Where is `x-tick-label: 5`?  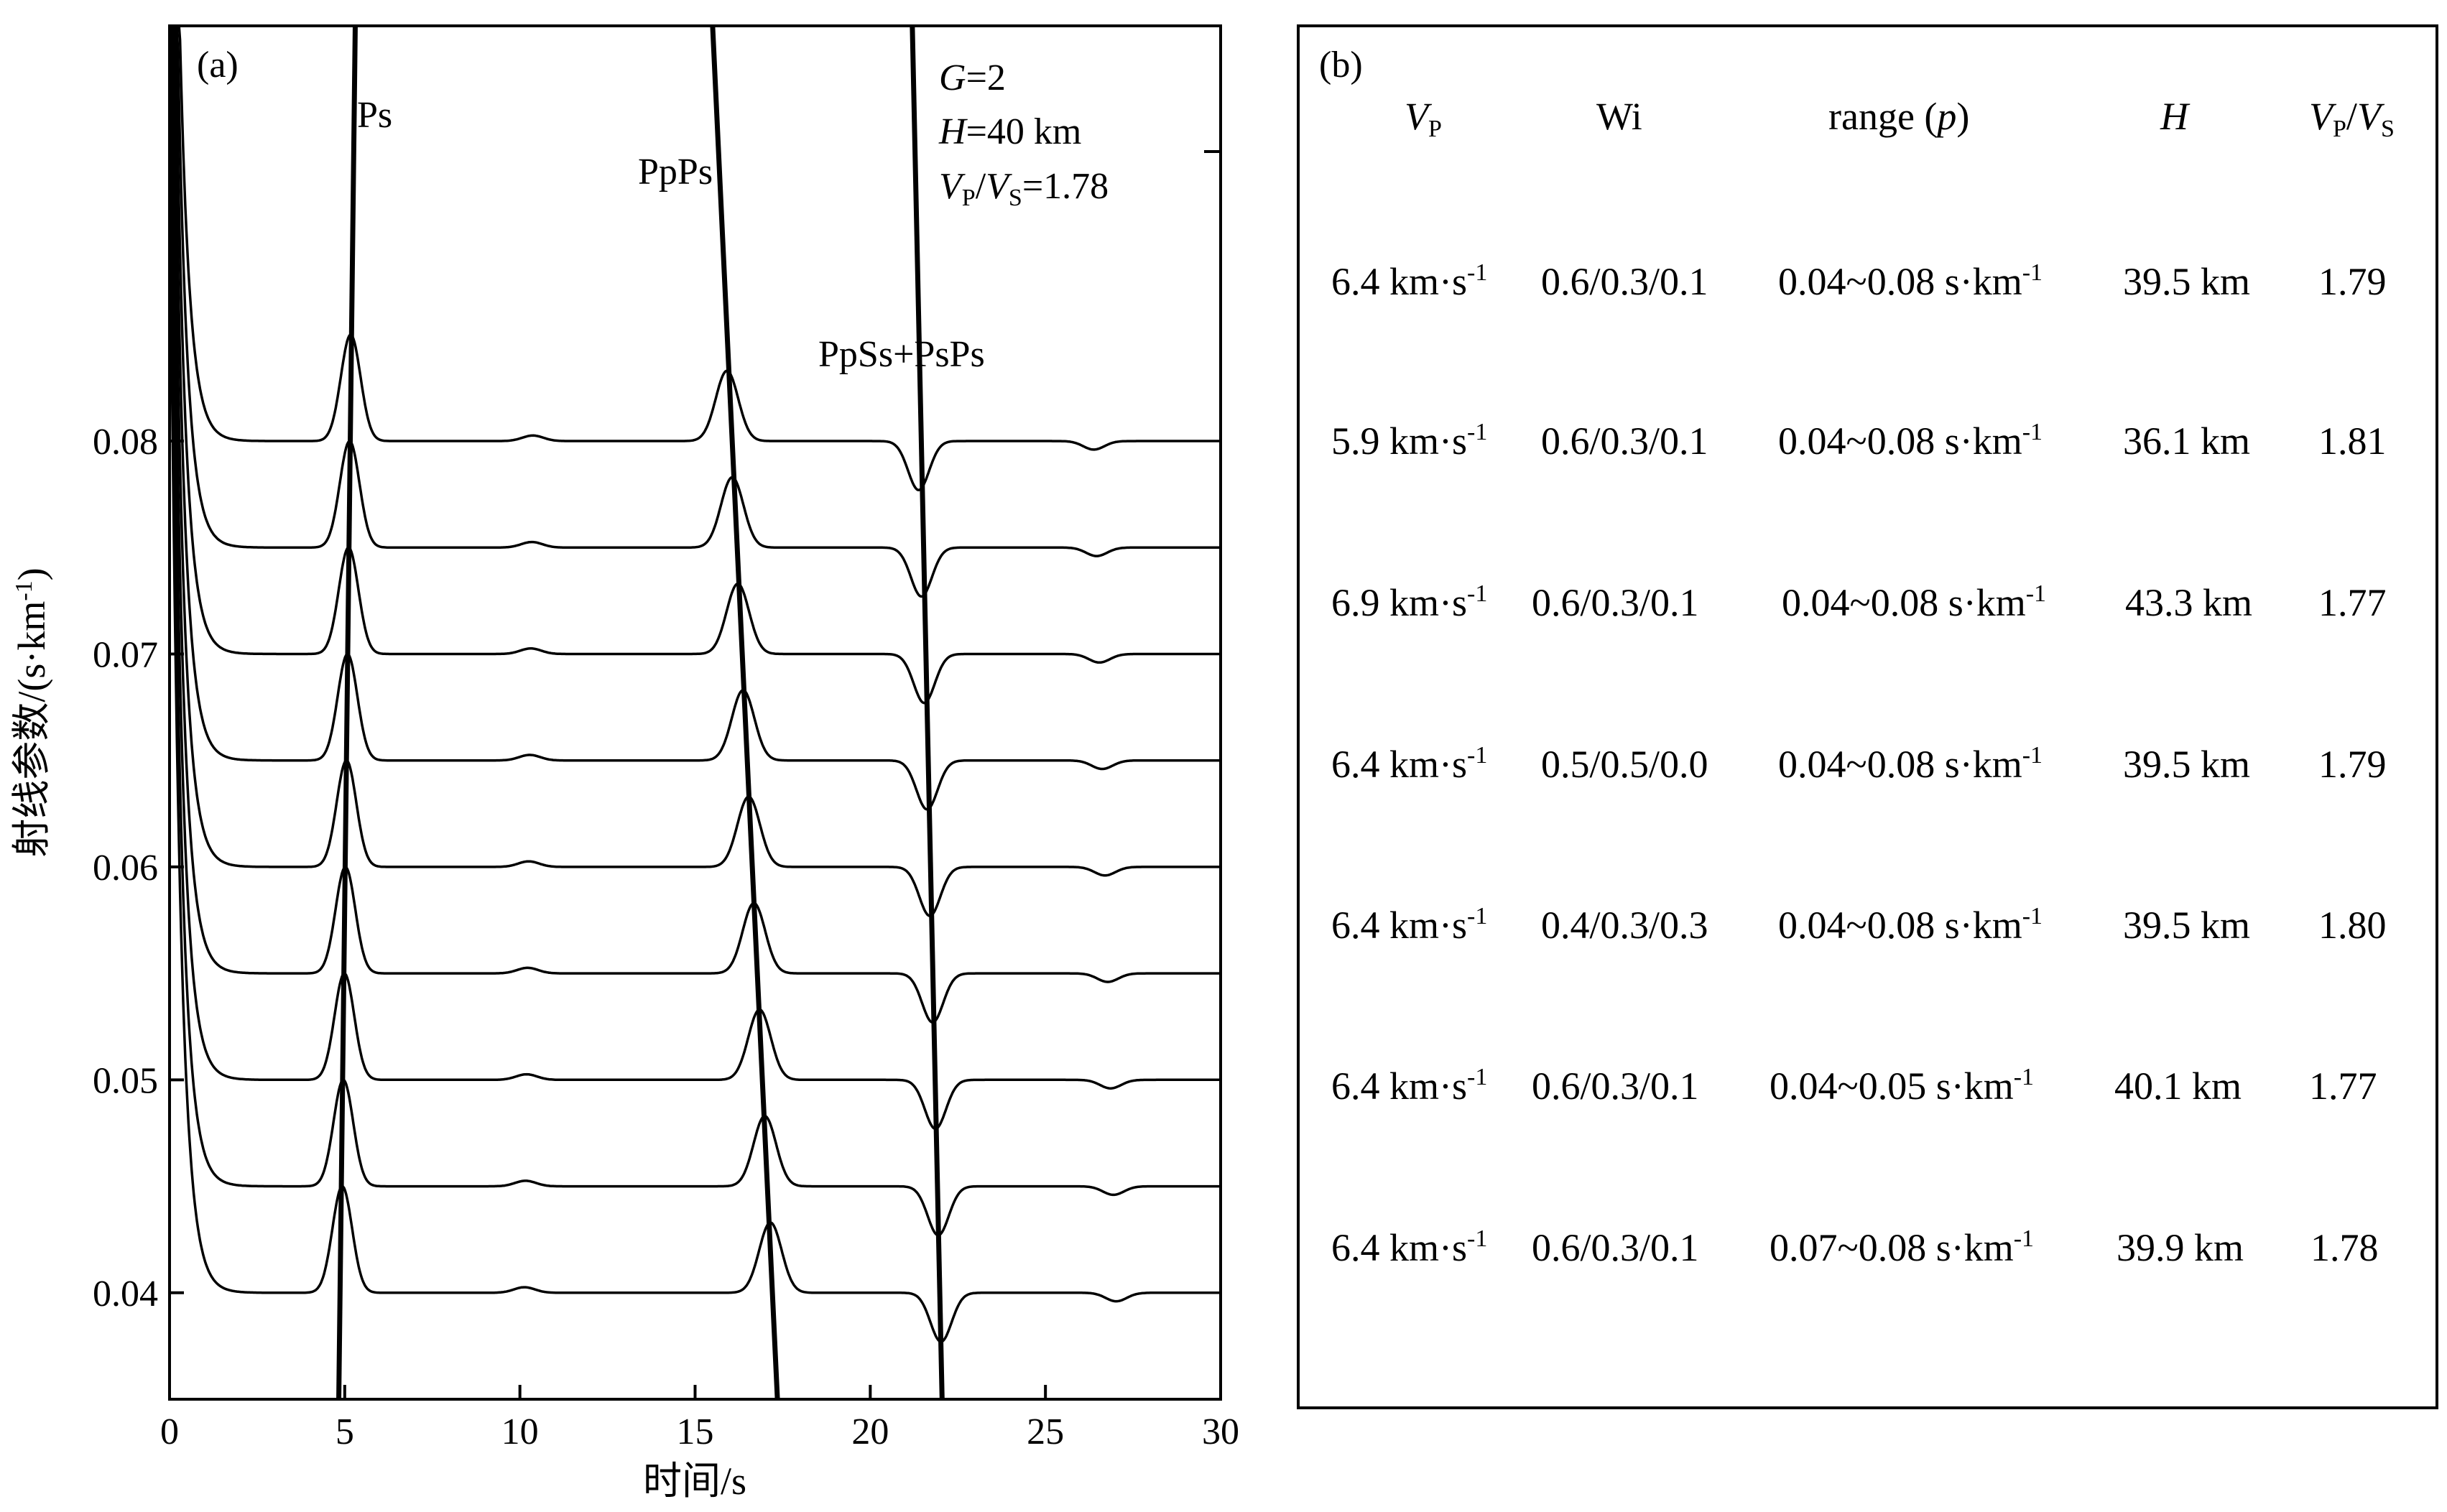
x-tick-label: 5 is located at coordinates (345, 1431).